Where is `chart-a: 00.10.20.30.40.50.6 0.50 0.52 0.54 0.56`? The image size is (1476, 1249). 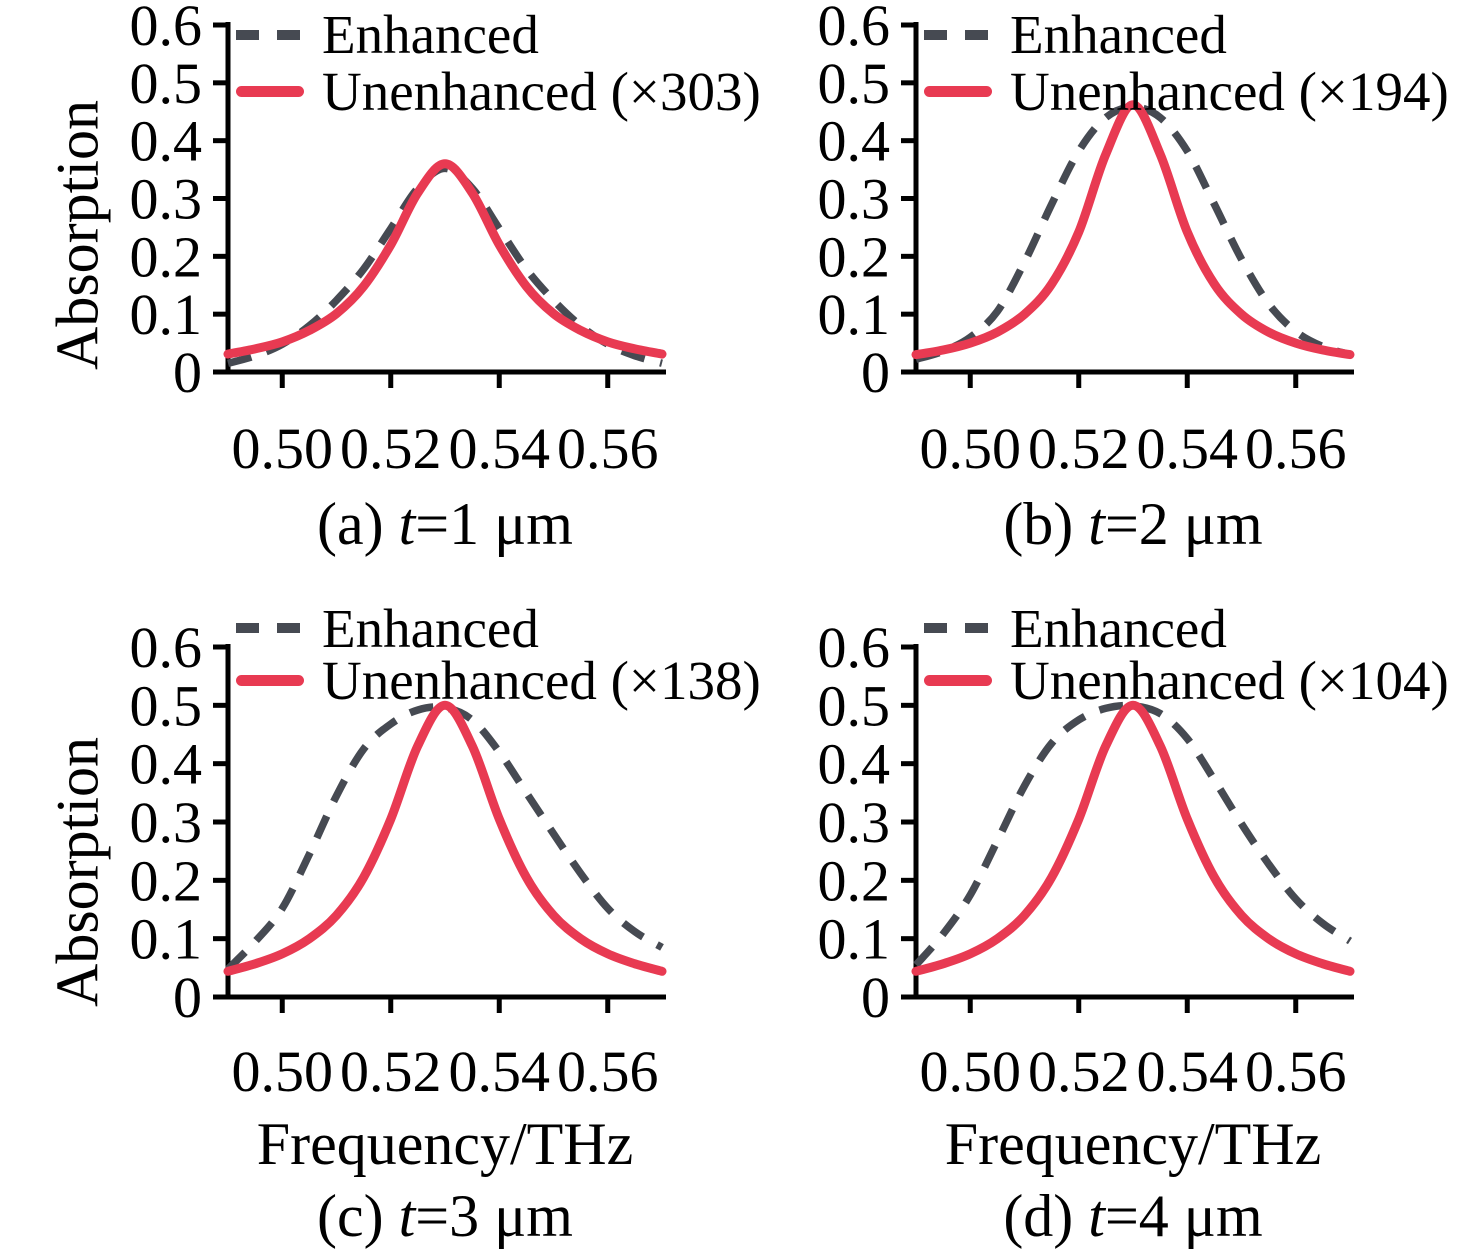 chart-a: 00.10.20.30.40.50.6 0.50 0.52 0.54 0.56 is located at coordinates (398, 240).